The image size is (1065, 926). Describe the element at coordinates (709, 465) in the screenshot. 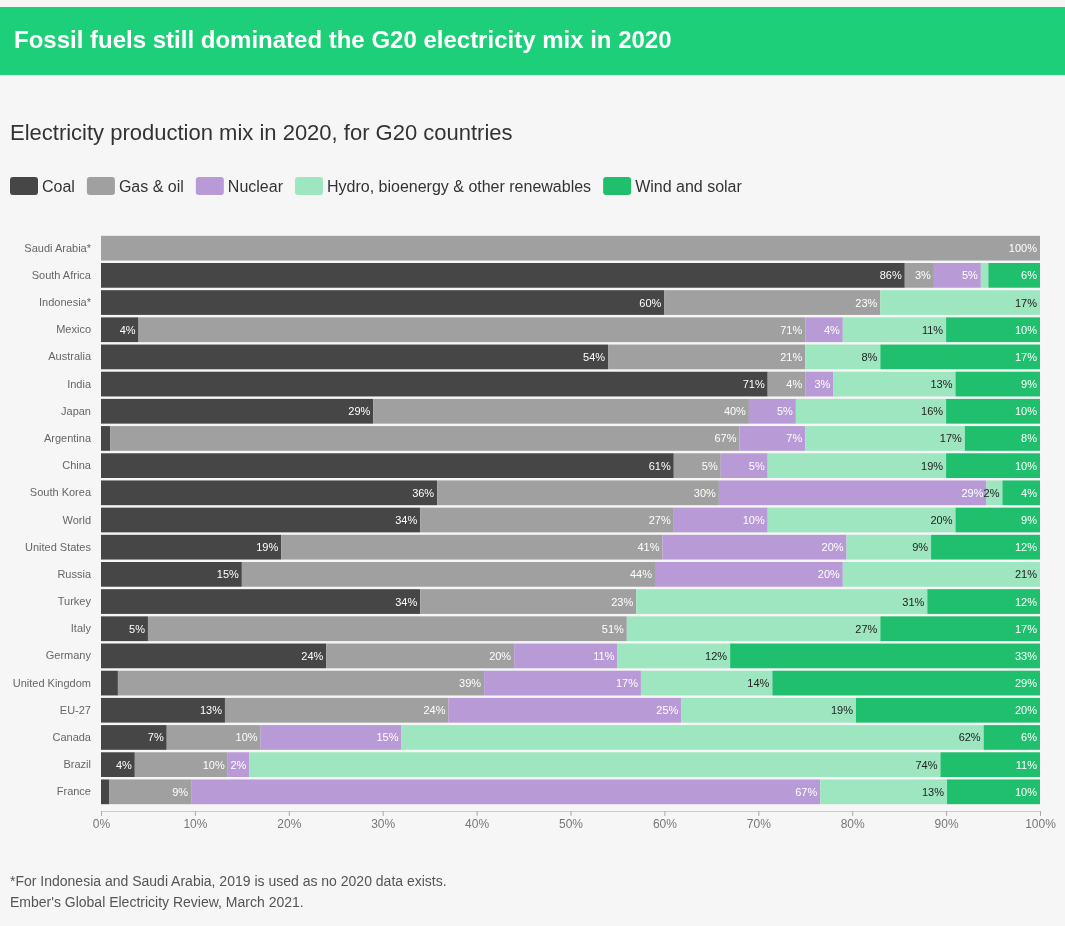

I see `data-label: 5%` at that location.